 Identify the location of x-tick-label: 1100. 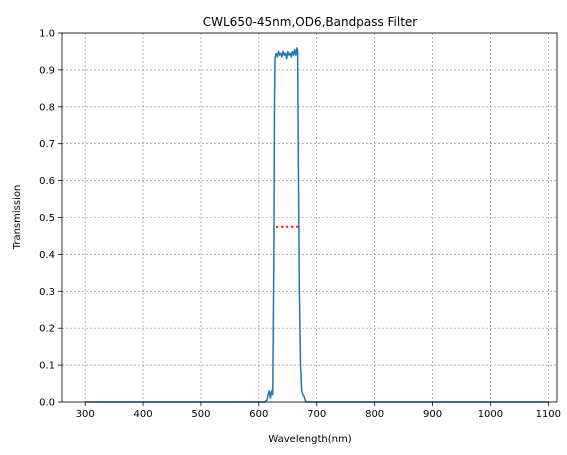
(548, 414).